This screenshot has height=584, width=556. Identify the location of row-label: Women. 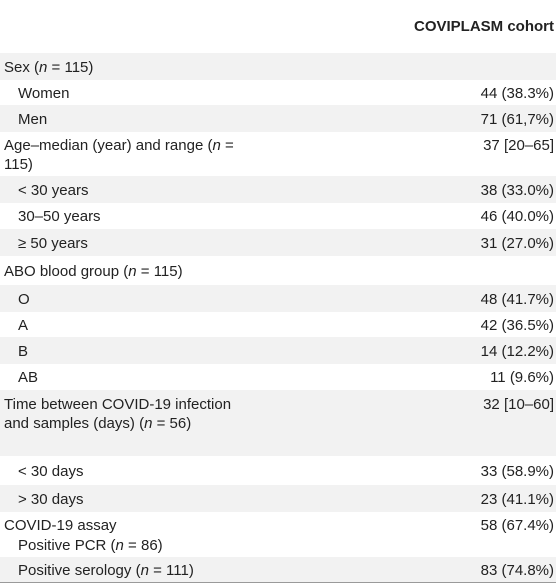
(44, 93).